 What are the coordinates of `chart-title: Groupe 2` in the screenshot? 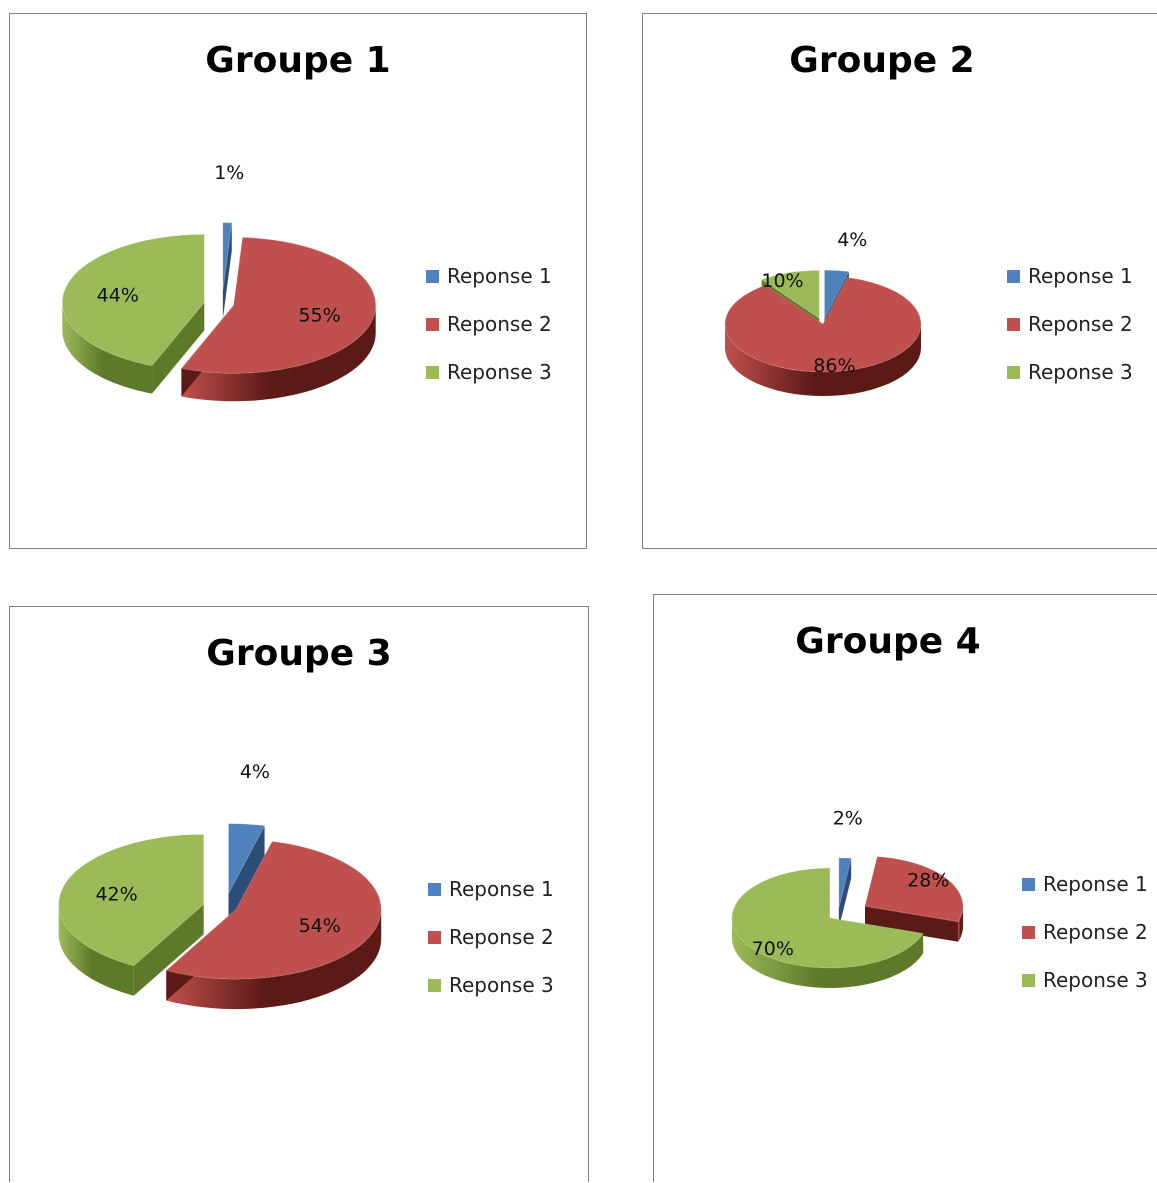 It's located at (882, 60).